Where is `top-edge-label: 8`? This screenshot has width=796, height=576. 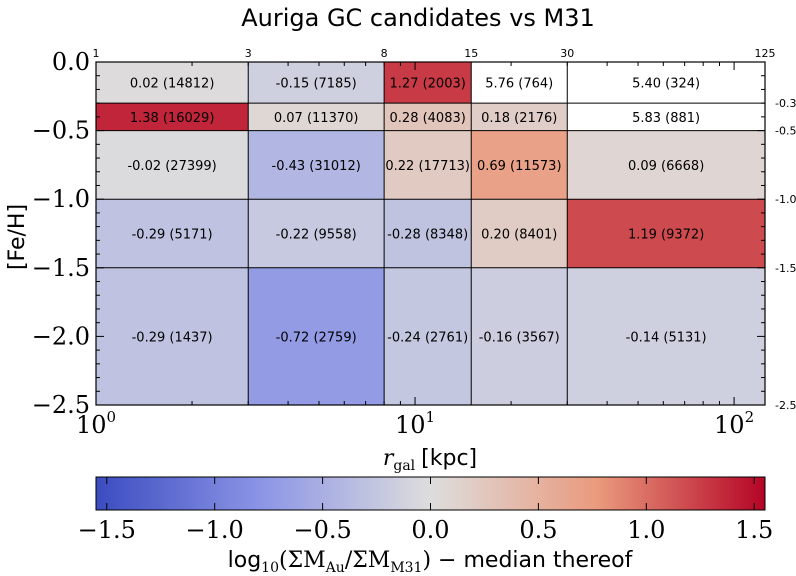 top-edge-label: 8 is located at coordinates (384, 53).